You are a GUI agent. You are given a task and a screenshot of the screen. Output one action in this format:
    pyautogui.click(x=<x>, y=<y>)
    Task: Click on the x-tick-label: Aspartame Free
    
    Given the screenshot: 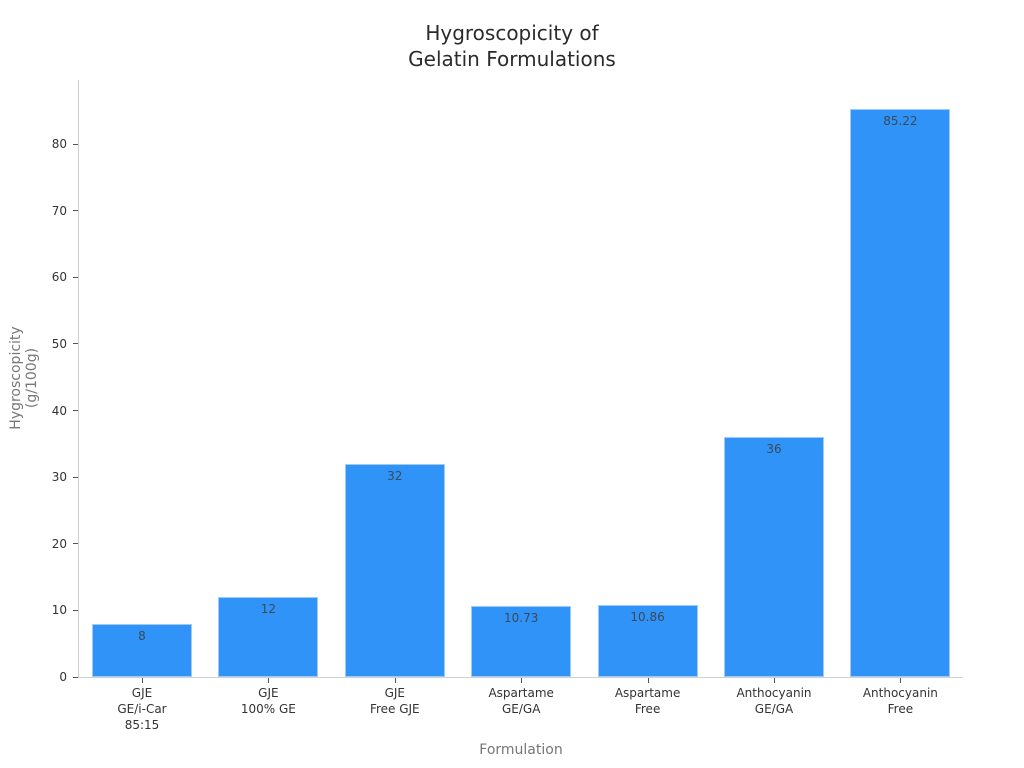 What is the action you would take?
    pyautogui.click(x=648, y=701)
    